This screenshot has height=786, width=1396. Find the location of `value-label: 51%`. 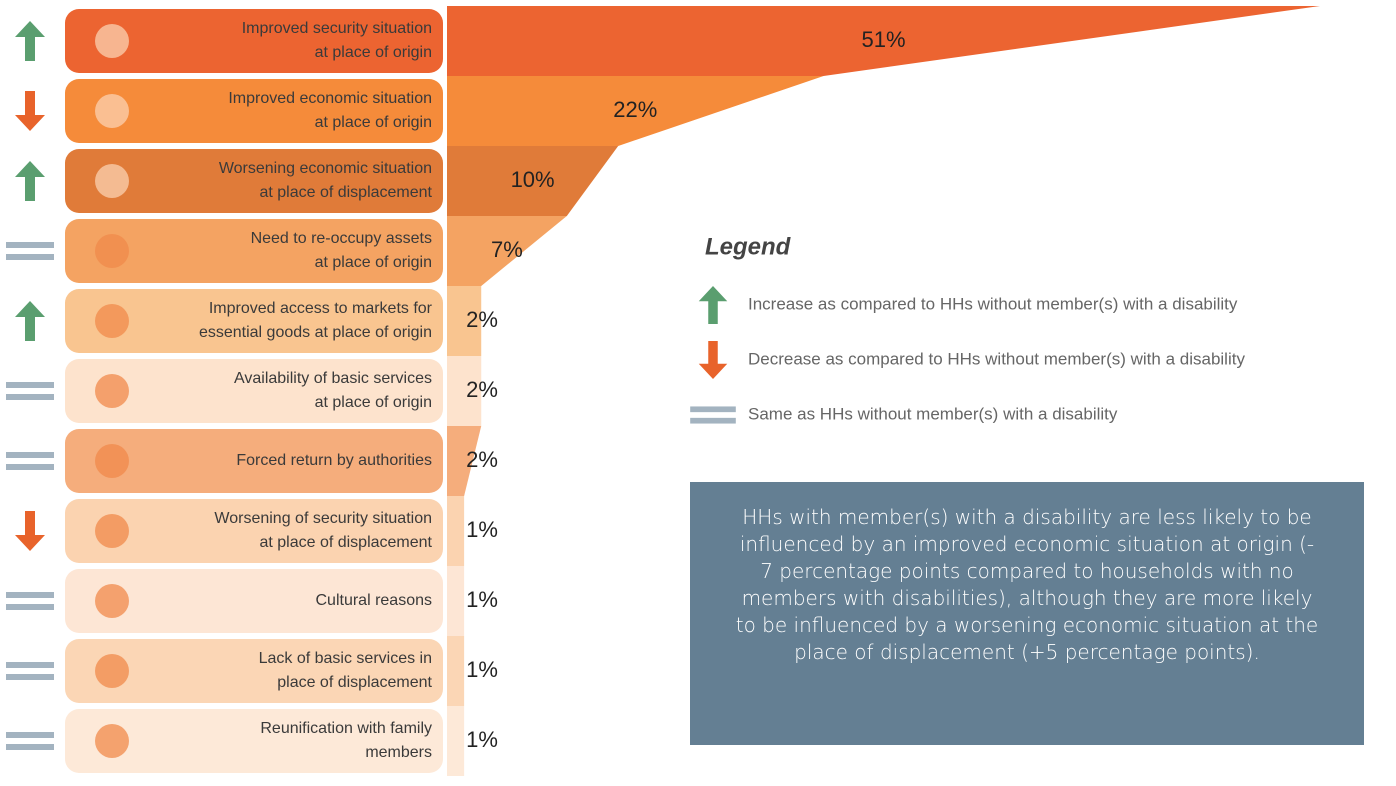

value-label: 51% is located at coordinates (883, 39).